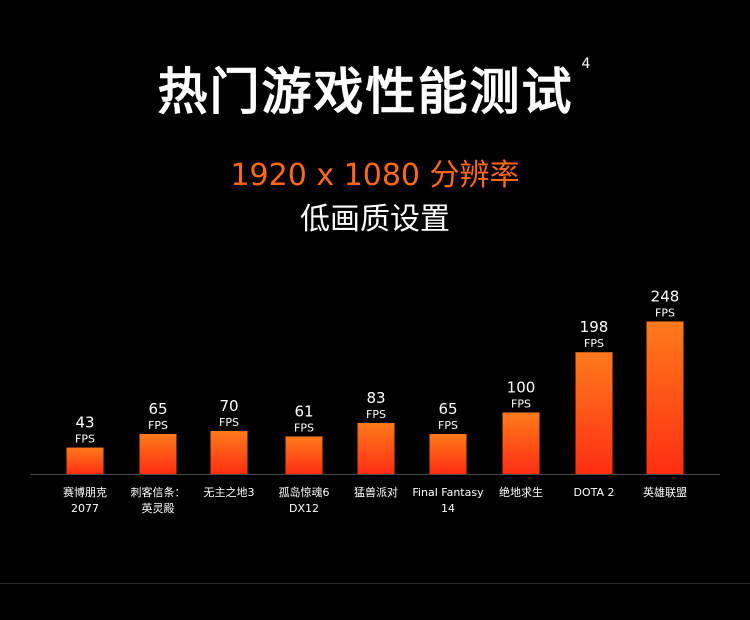 This screenshot has width=750, height=620. What do you see at coordinates (375, 398) in the screenshot?
I see `bar-value-label: 83` at bounding box center [375, 398].